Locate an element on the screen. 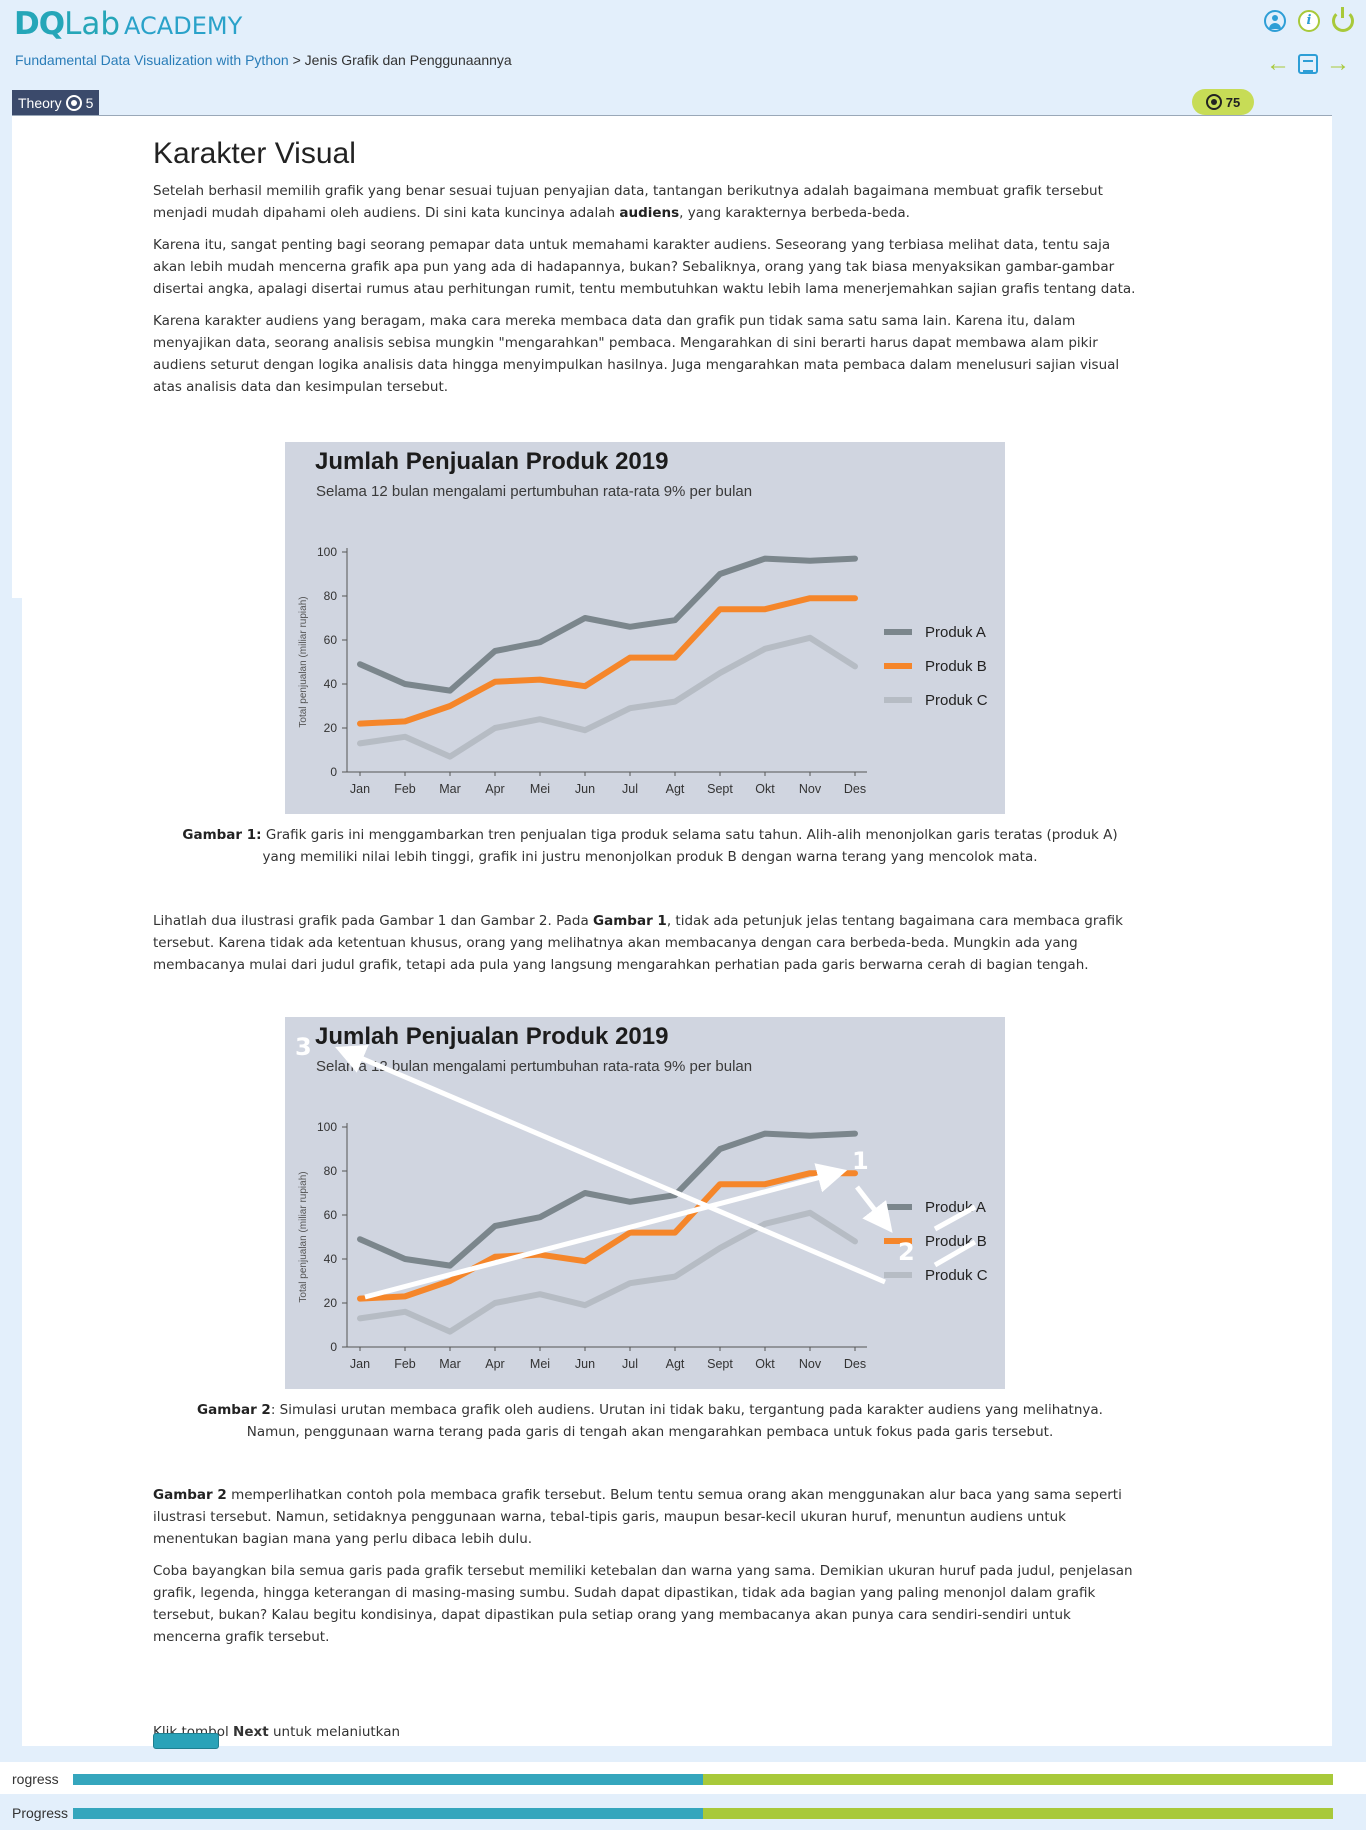 Image resolution: width=1366 pixels, height=1830 pixels. progress-row: Progress is located at coordinates (683, 1812).